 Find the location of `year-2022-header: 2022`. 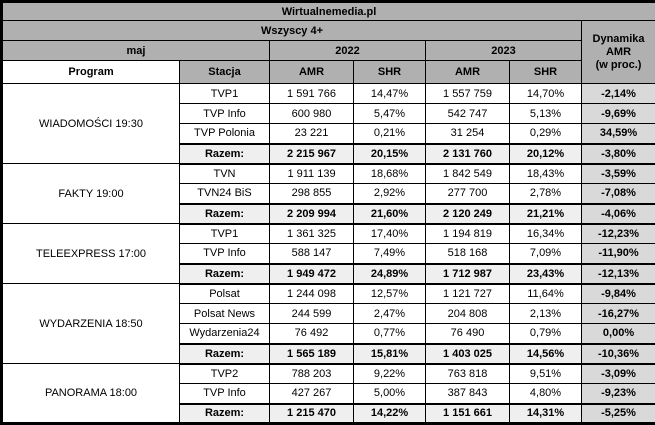

year-2022-header: 2022 is located at coordinates (348, 51).